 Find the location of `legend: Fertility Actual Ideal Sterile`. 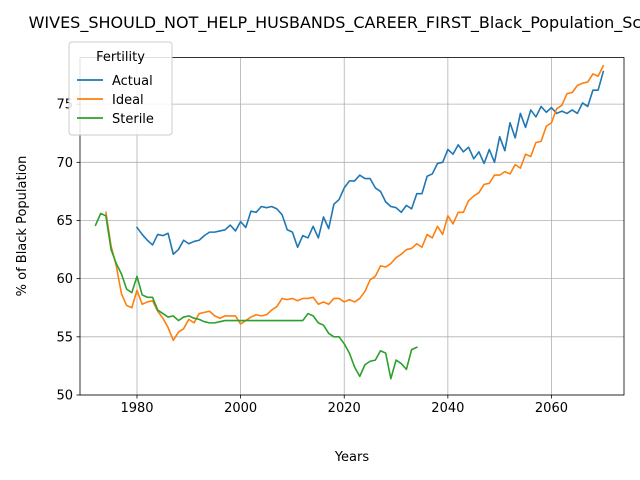

legend: Fertility Actual Ideal Sterile is located at coordinates (120, 88).